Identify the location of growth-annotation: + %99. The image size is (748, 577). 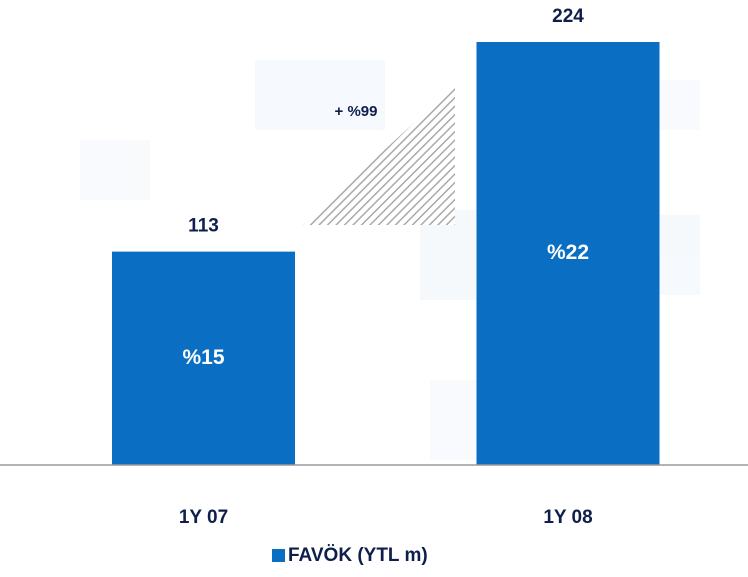
(356, 111).